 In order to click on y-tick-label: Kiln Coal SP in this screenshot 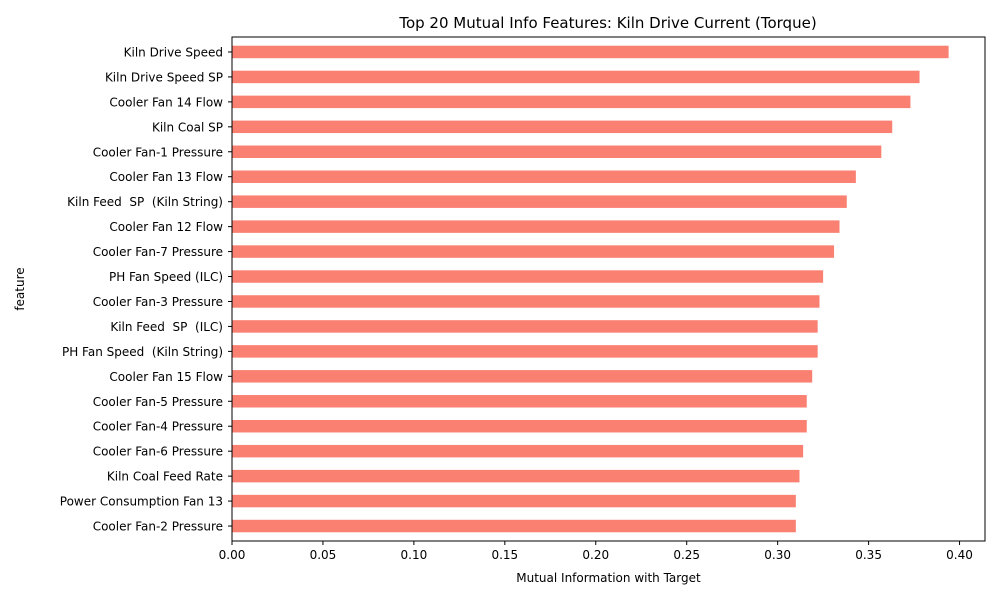, I will do `click(187, 127)`.